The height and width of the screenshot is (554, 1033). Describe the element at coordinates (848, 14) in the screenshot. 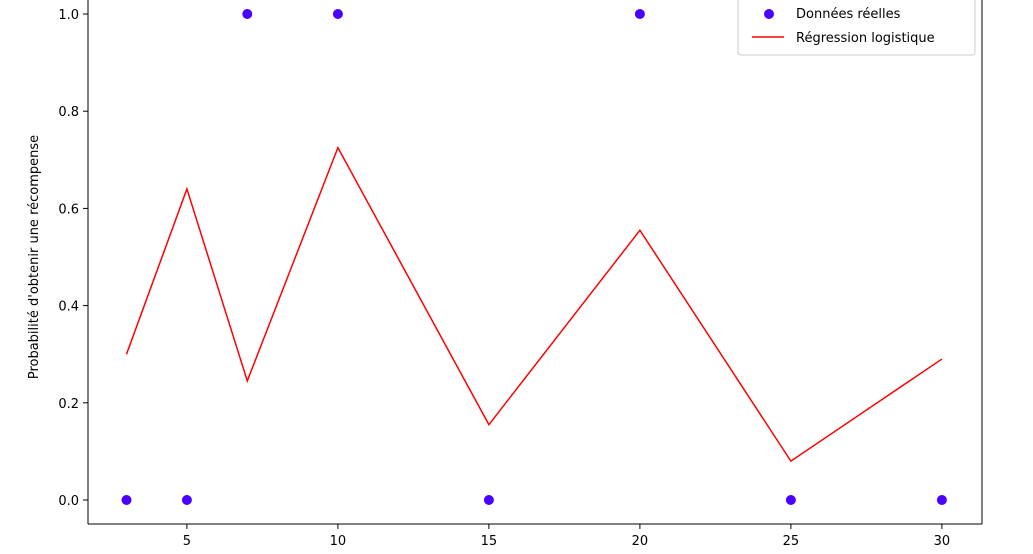

I see `legend-label-donnees-reelles: Données réelles` at that location.